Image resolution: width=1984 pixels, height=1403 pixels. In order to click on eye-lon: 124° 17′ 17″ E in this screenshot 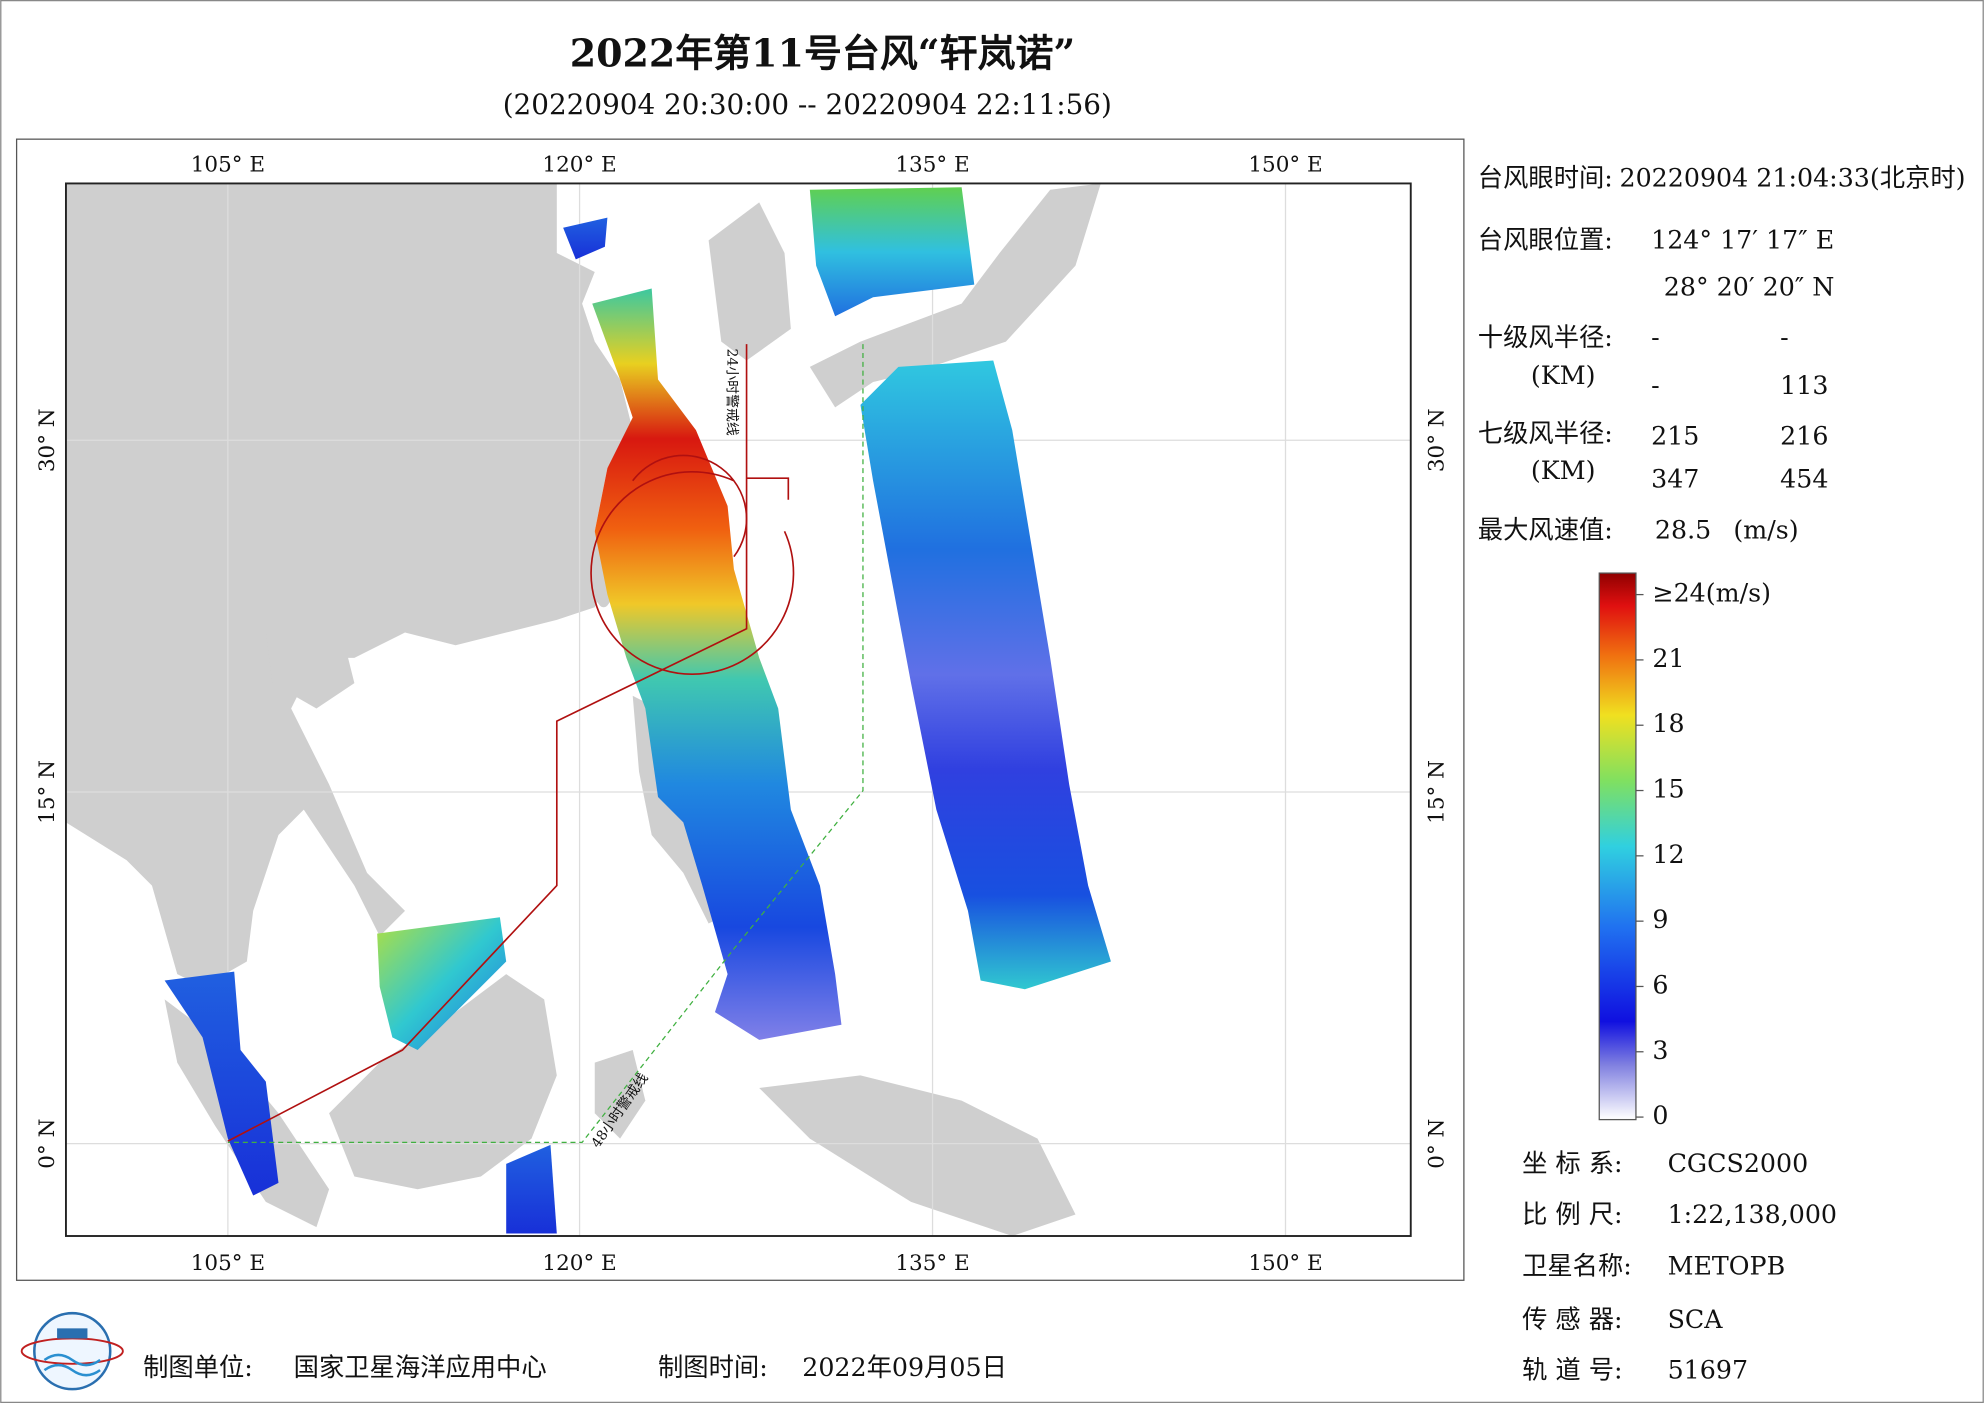, I will do `click(1742, 240)`.